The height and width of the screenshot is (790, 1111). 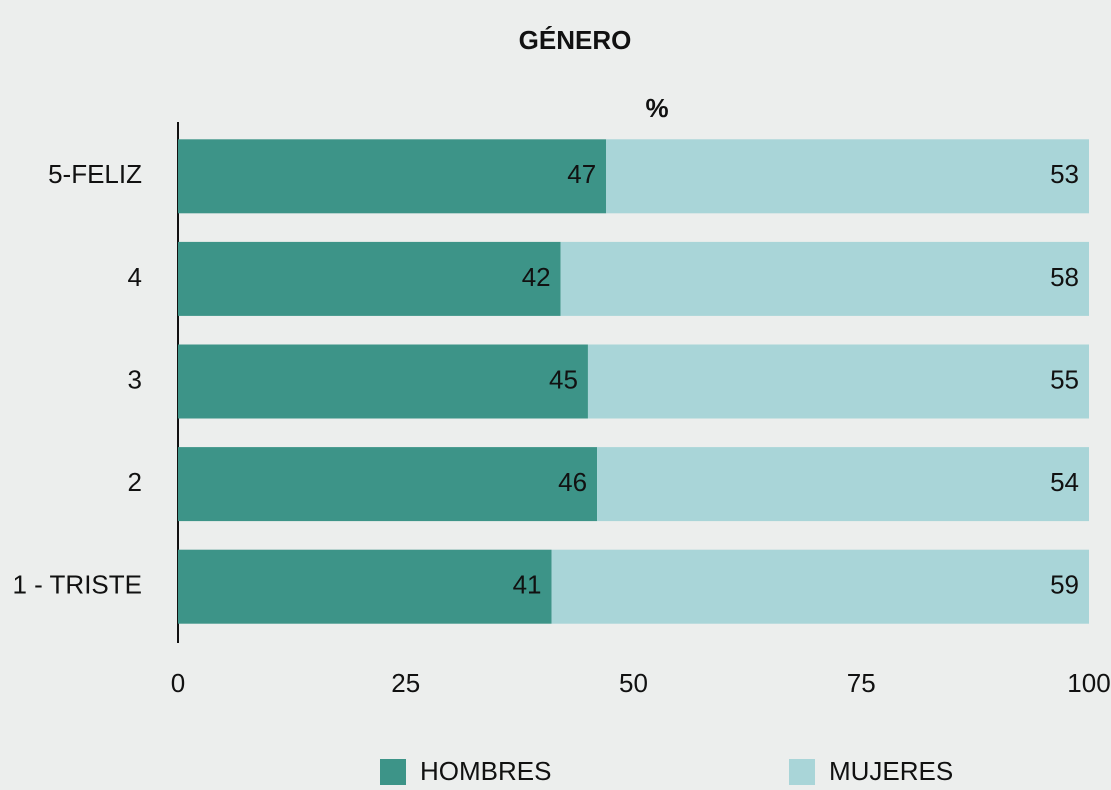 What do you see at coordinates (1064, 174) in the screenshot?
I see `data-label: 53` at bounding box center [1064, 174].